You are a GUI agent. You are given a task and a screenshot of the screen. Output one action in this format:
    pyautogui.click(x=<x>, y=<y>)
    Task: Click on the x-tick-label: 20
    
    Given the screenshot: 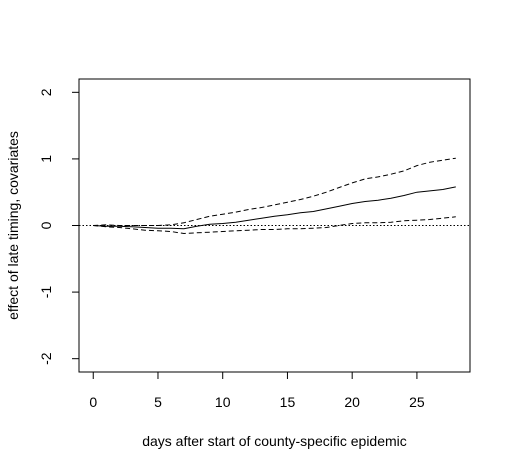 What is the action you would take?
    pyautogui.click(x=352, y=402)
    